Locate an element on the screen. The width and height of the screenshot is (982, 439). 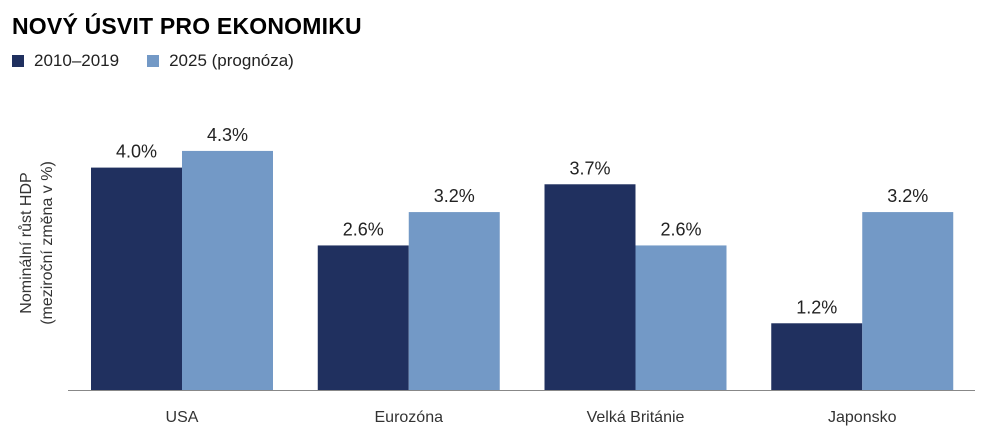
x-tick-label-0: USA is located at coordinates (182, 417).